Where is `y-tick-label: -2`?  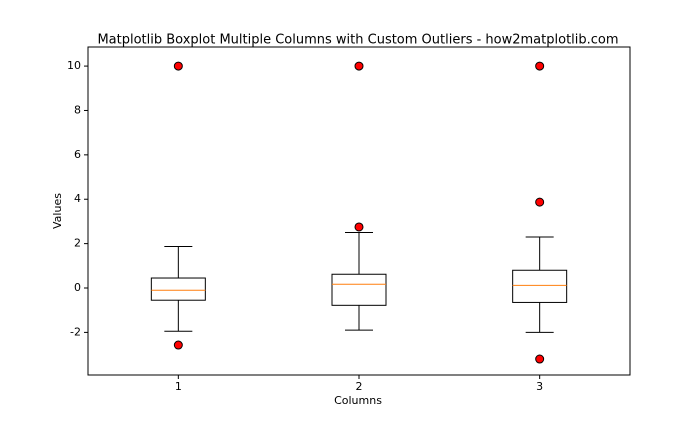 y-tick-label: -2 is located at coordinates (75, 331).